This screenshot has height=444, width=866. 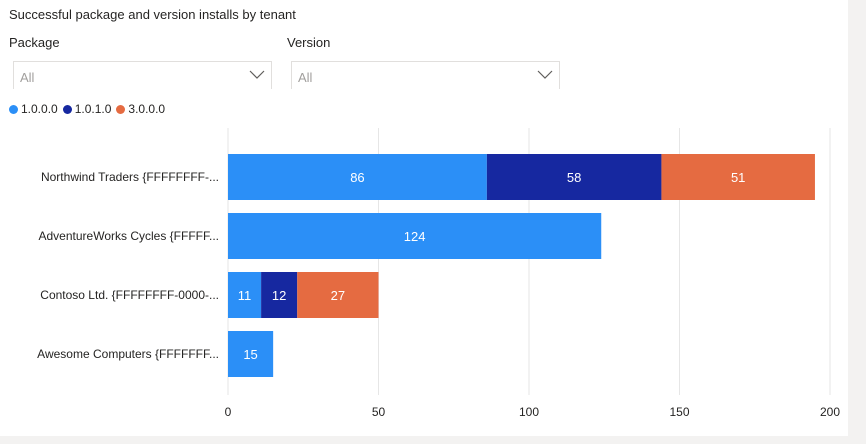 I want to click on data-label: 27, so click(x=338, y=295).